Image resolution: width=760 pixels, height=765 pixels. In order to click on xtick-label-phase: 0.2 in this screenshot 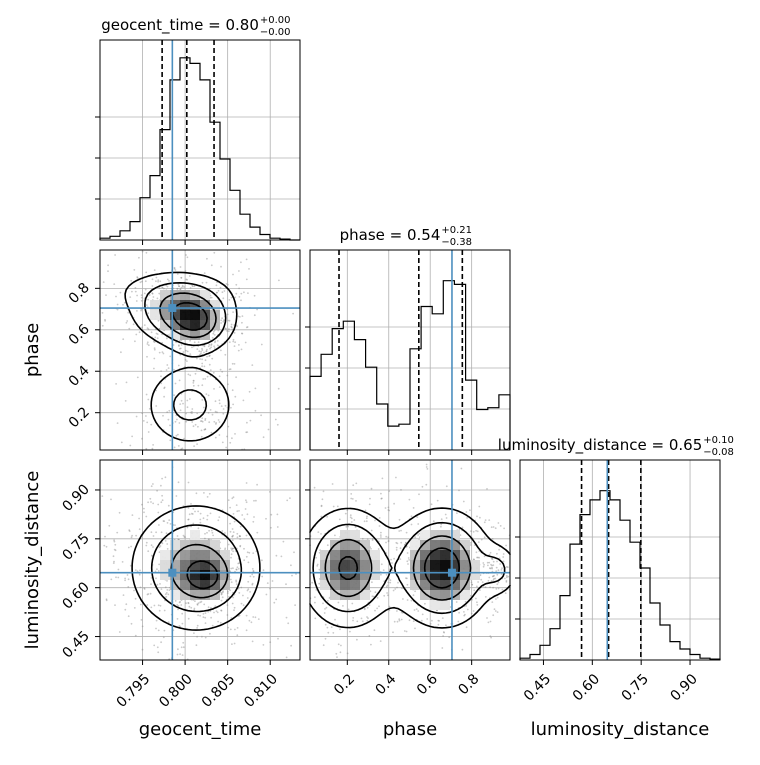, I will do `click(344, 684)`.